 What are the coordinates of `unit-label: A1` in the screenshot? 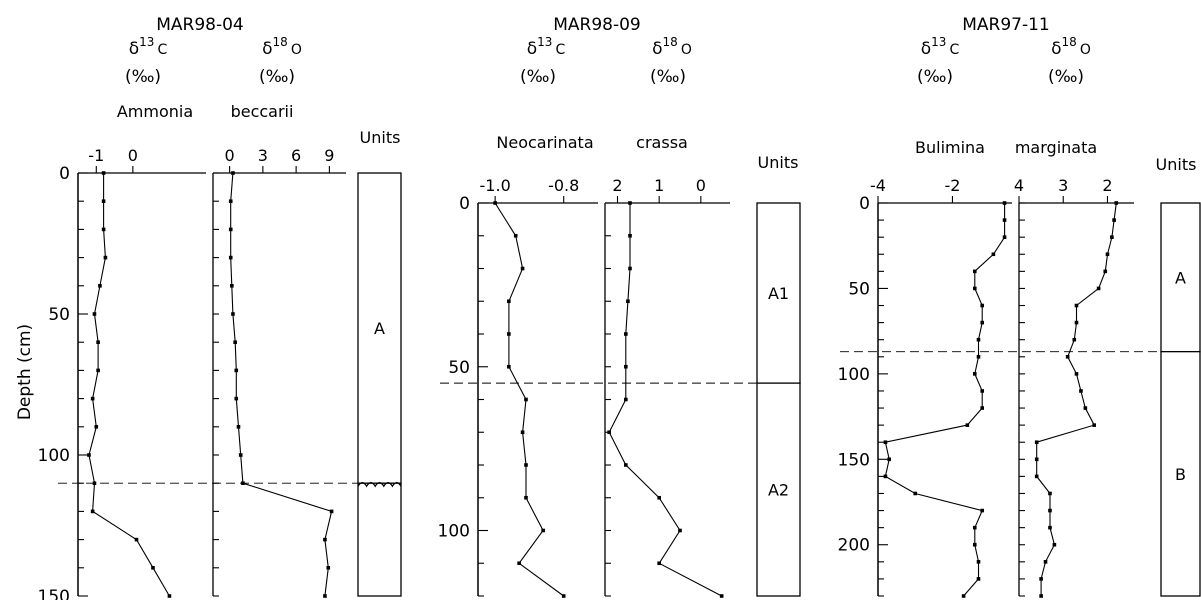 It's located at (778, 293).